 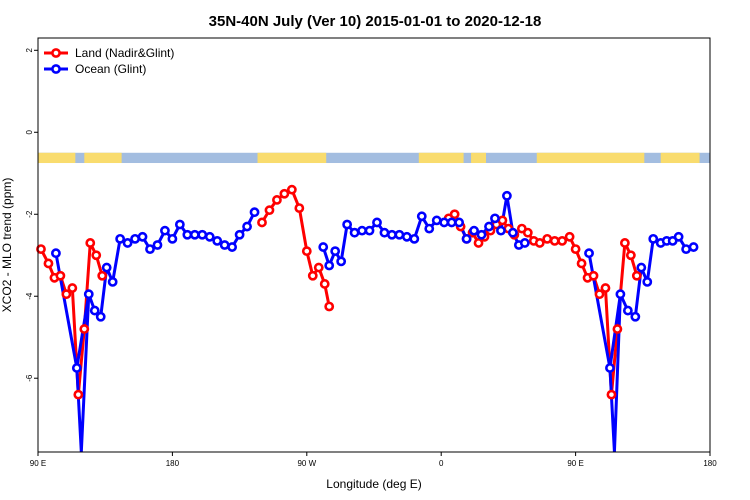 I want to click on y-tick-label: -6, so click(x=29, y=378).